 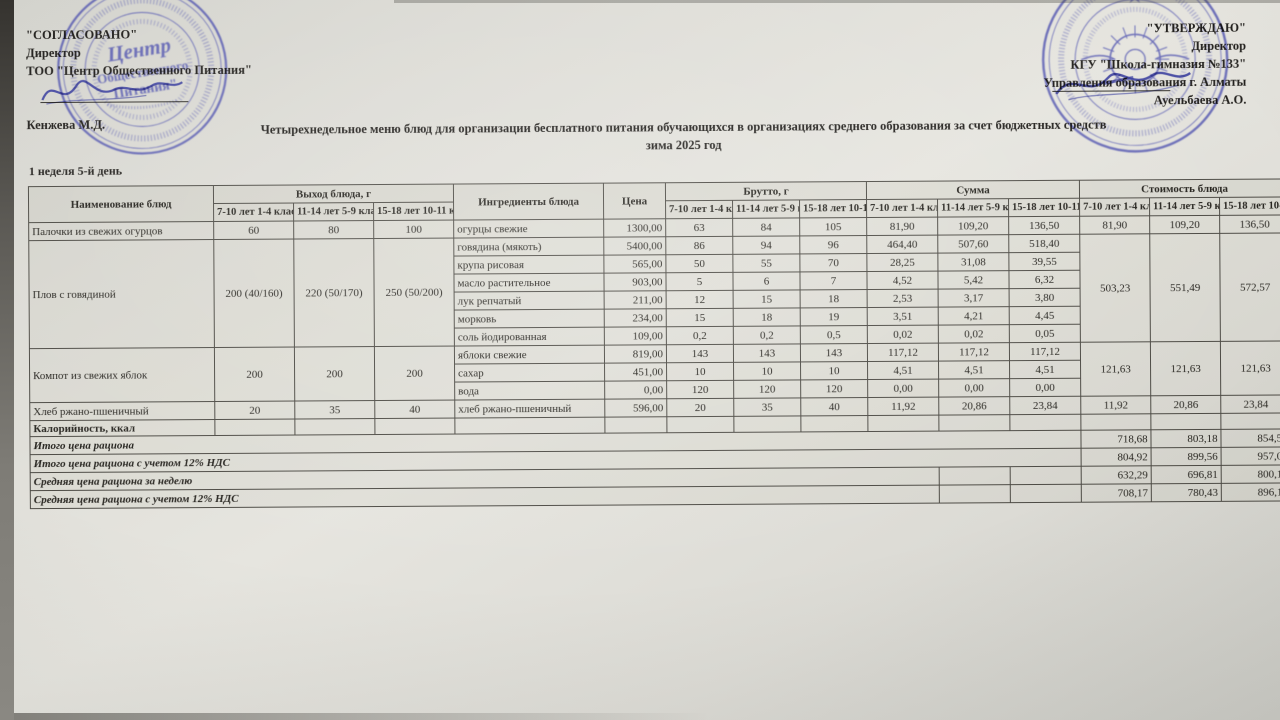 What do you see at coordinates (903, 298) in the screenshot?
I see `sum-cell: 2,53` at bounding box center [903, 298].